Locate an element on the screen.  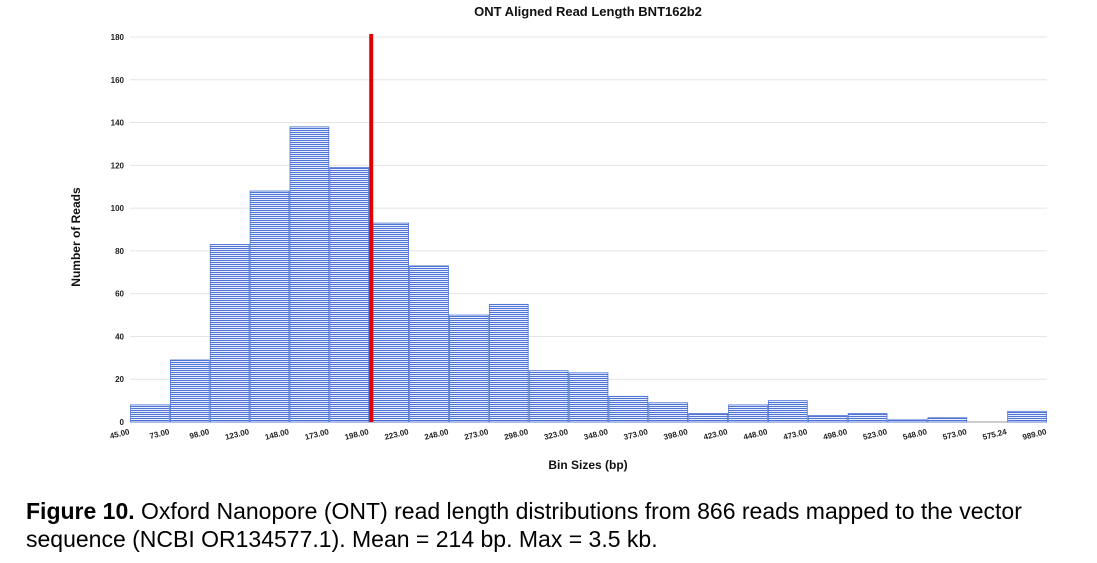
x-tick-label: 373.00 is located at coordinates (636, 434).